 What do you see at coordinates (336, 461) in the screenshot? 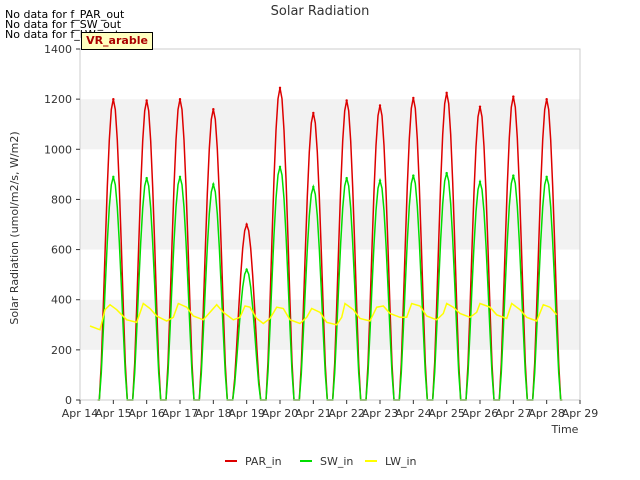
I see `legend-label: SW_in` at bounding box center [336, 461].